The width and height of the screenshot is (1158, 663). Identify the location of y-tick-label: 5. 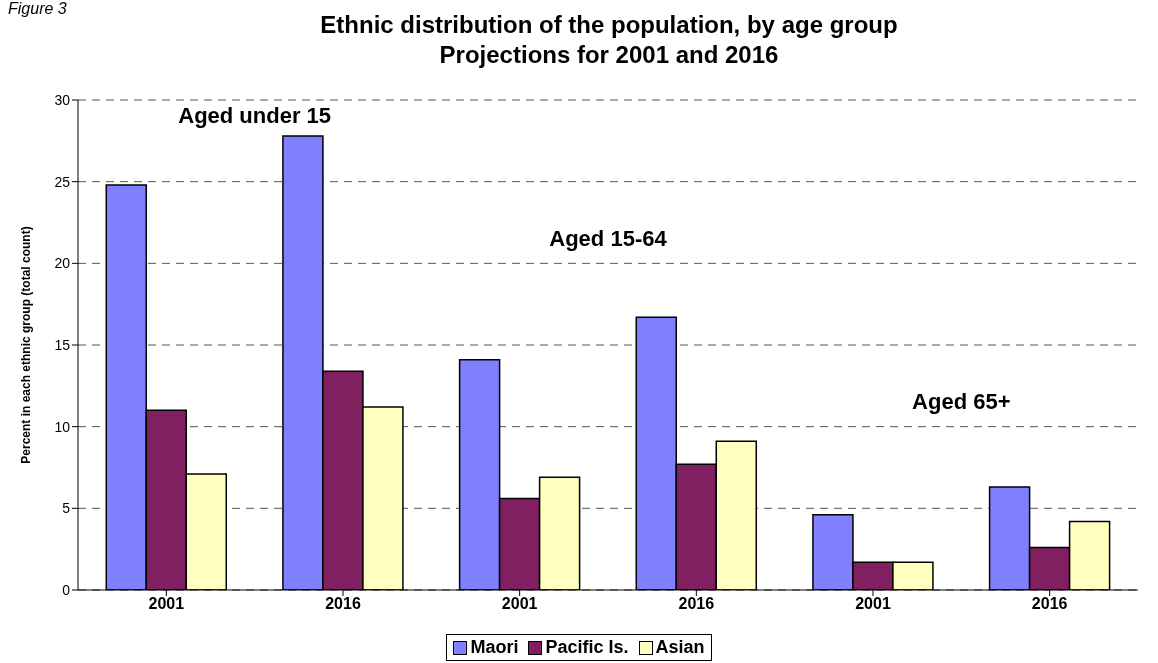
(66, 508).